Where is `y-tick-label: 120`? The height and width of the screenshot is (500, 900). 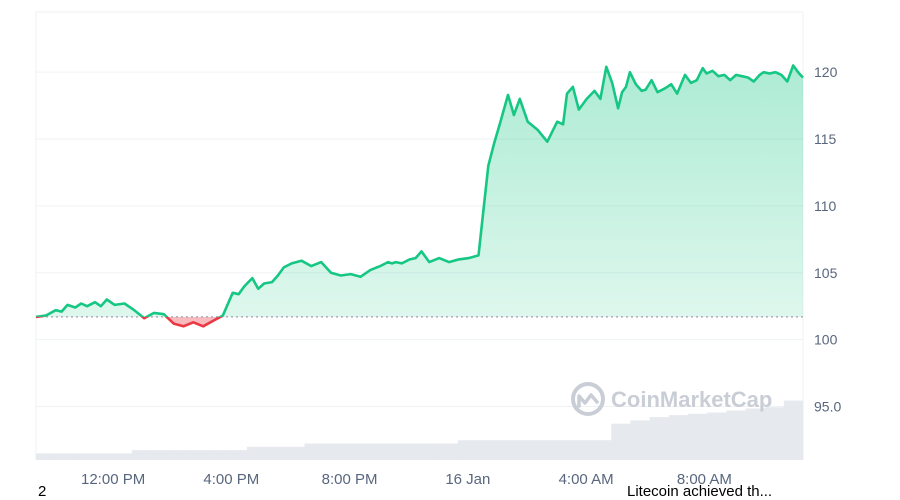 y-tick-label: 120 is located at coordinates (826, 72).